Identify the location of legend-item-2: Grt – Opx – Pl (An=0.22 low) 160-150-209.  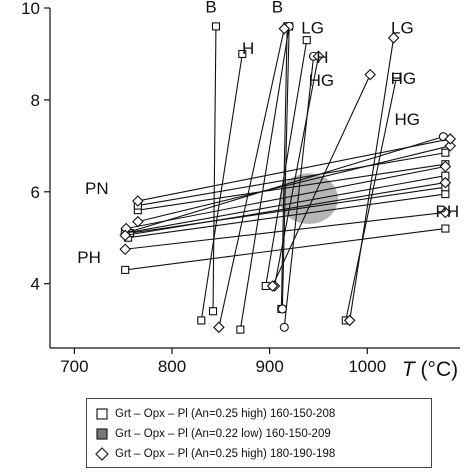
(259, 434).